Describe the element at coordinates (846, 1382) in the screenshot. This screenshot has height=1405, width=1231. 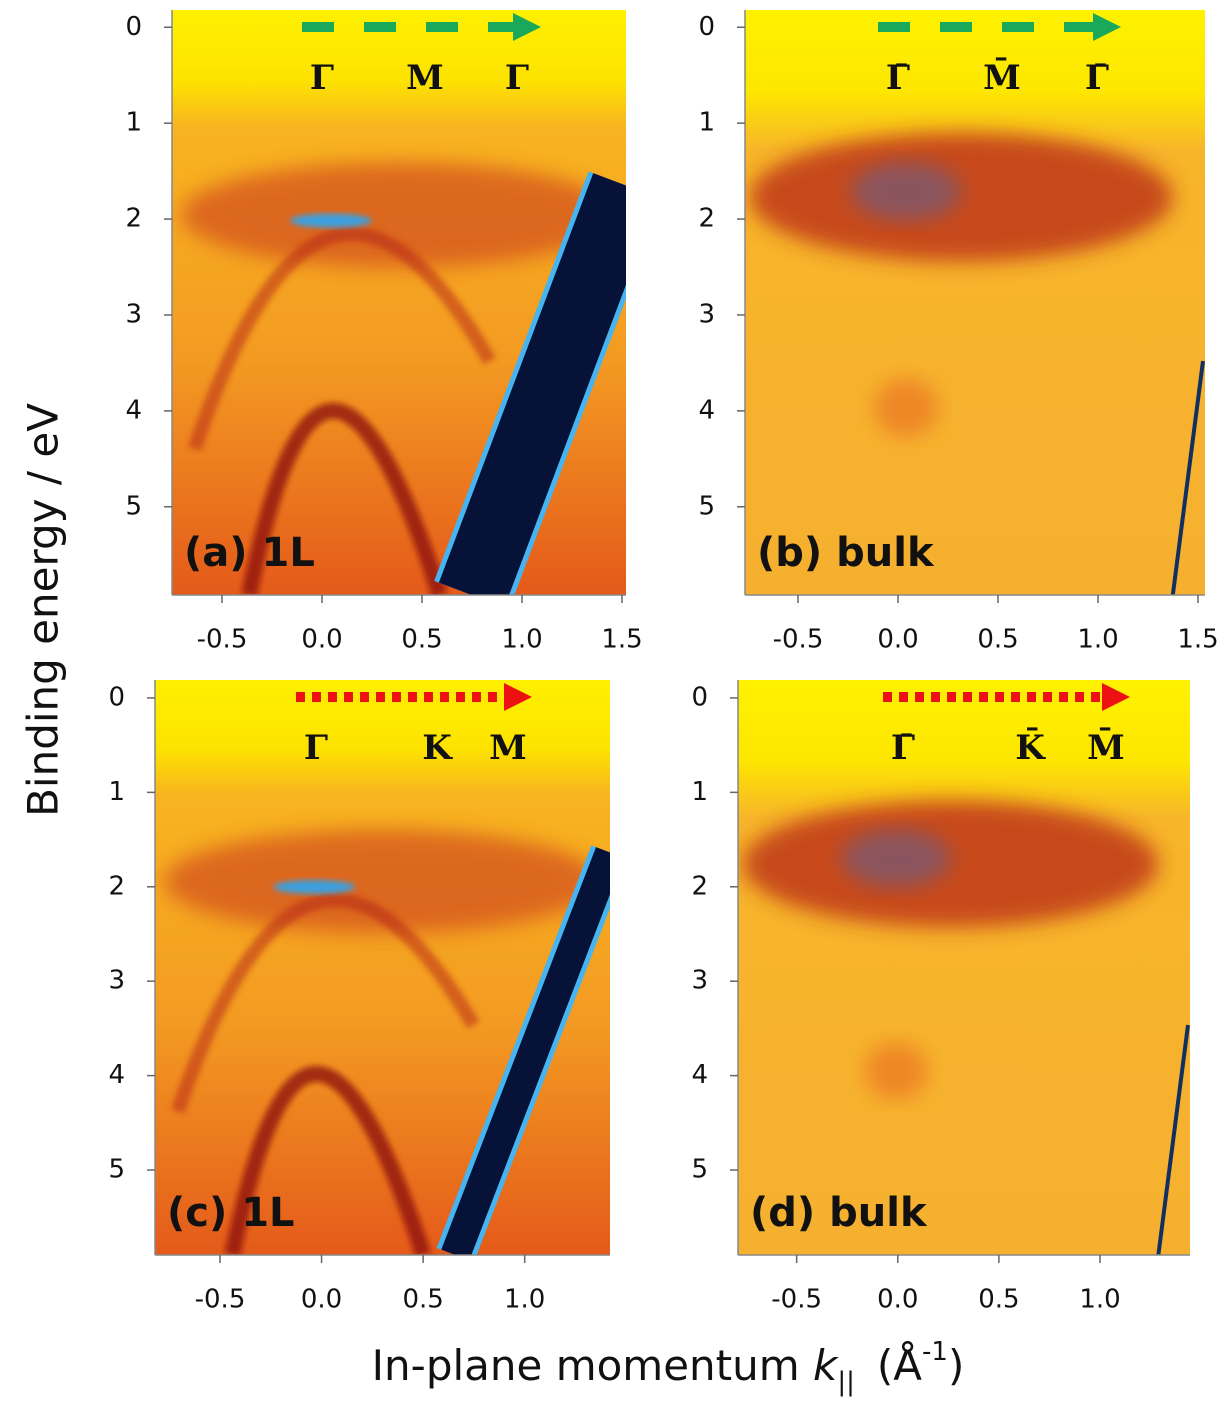
I see `x-title-subscript: ||` at that location.